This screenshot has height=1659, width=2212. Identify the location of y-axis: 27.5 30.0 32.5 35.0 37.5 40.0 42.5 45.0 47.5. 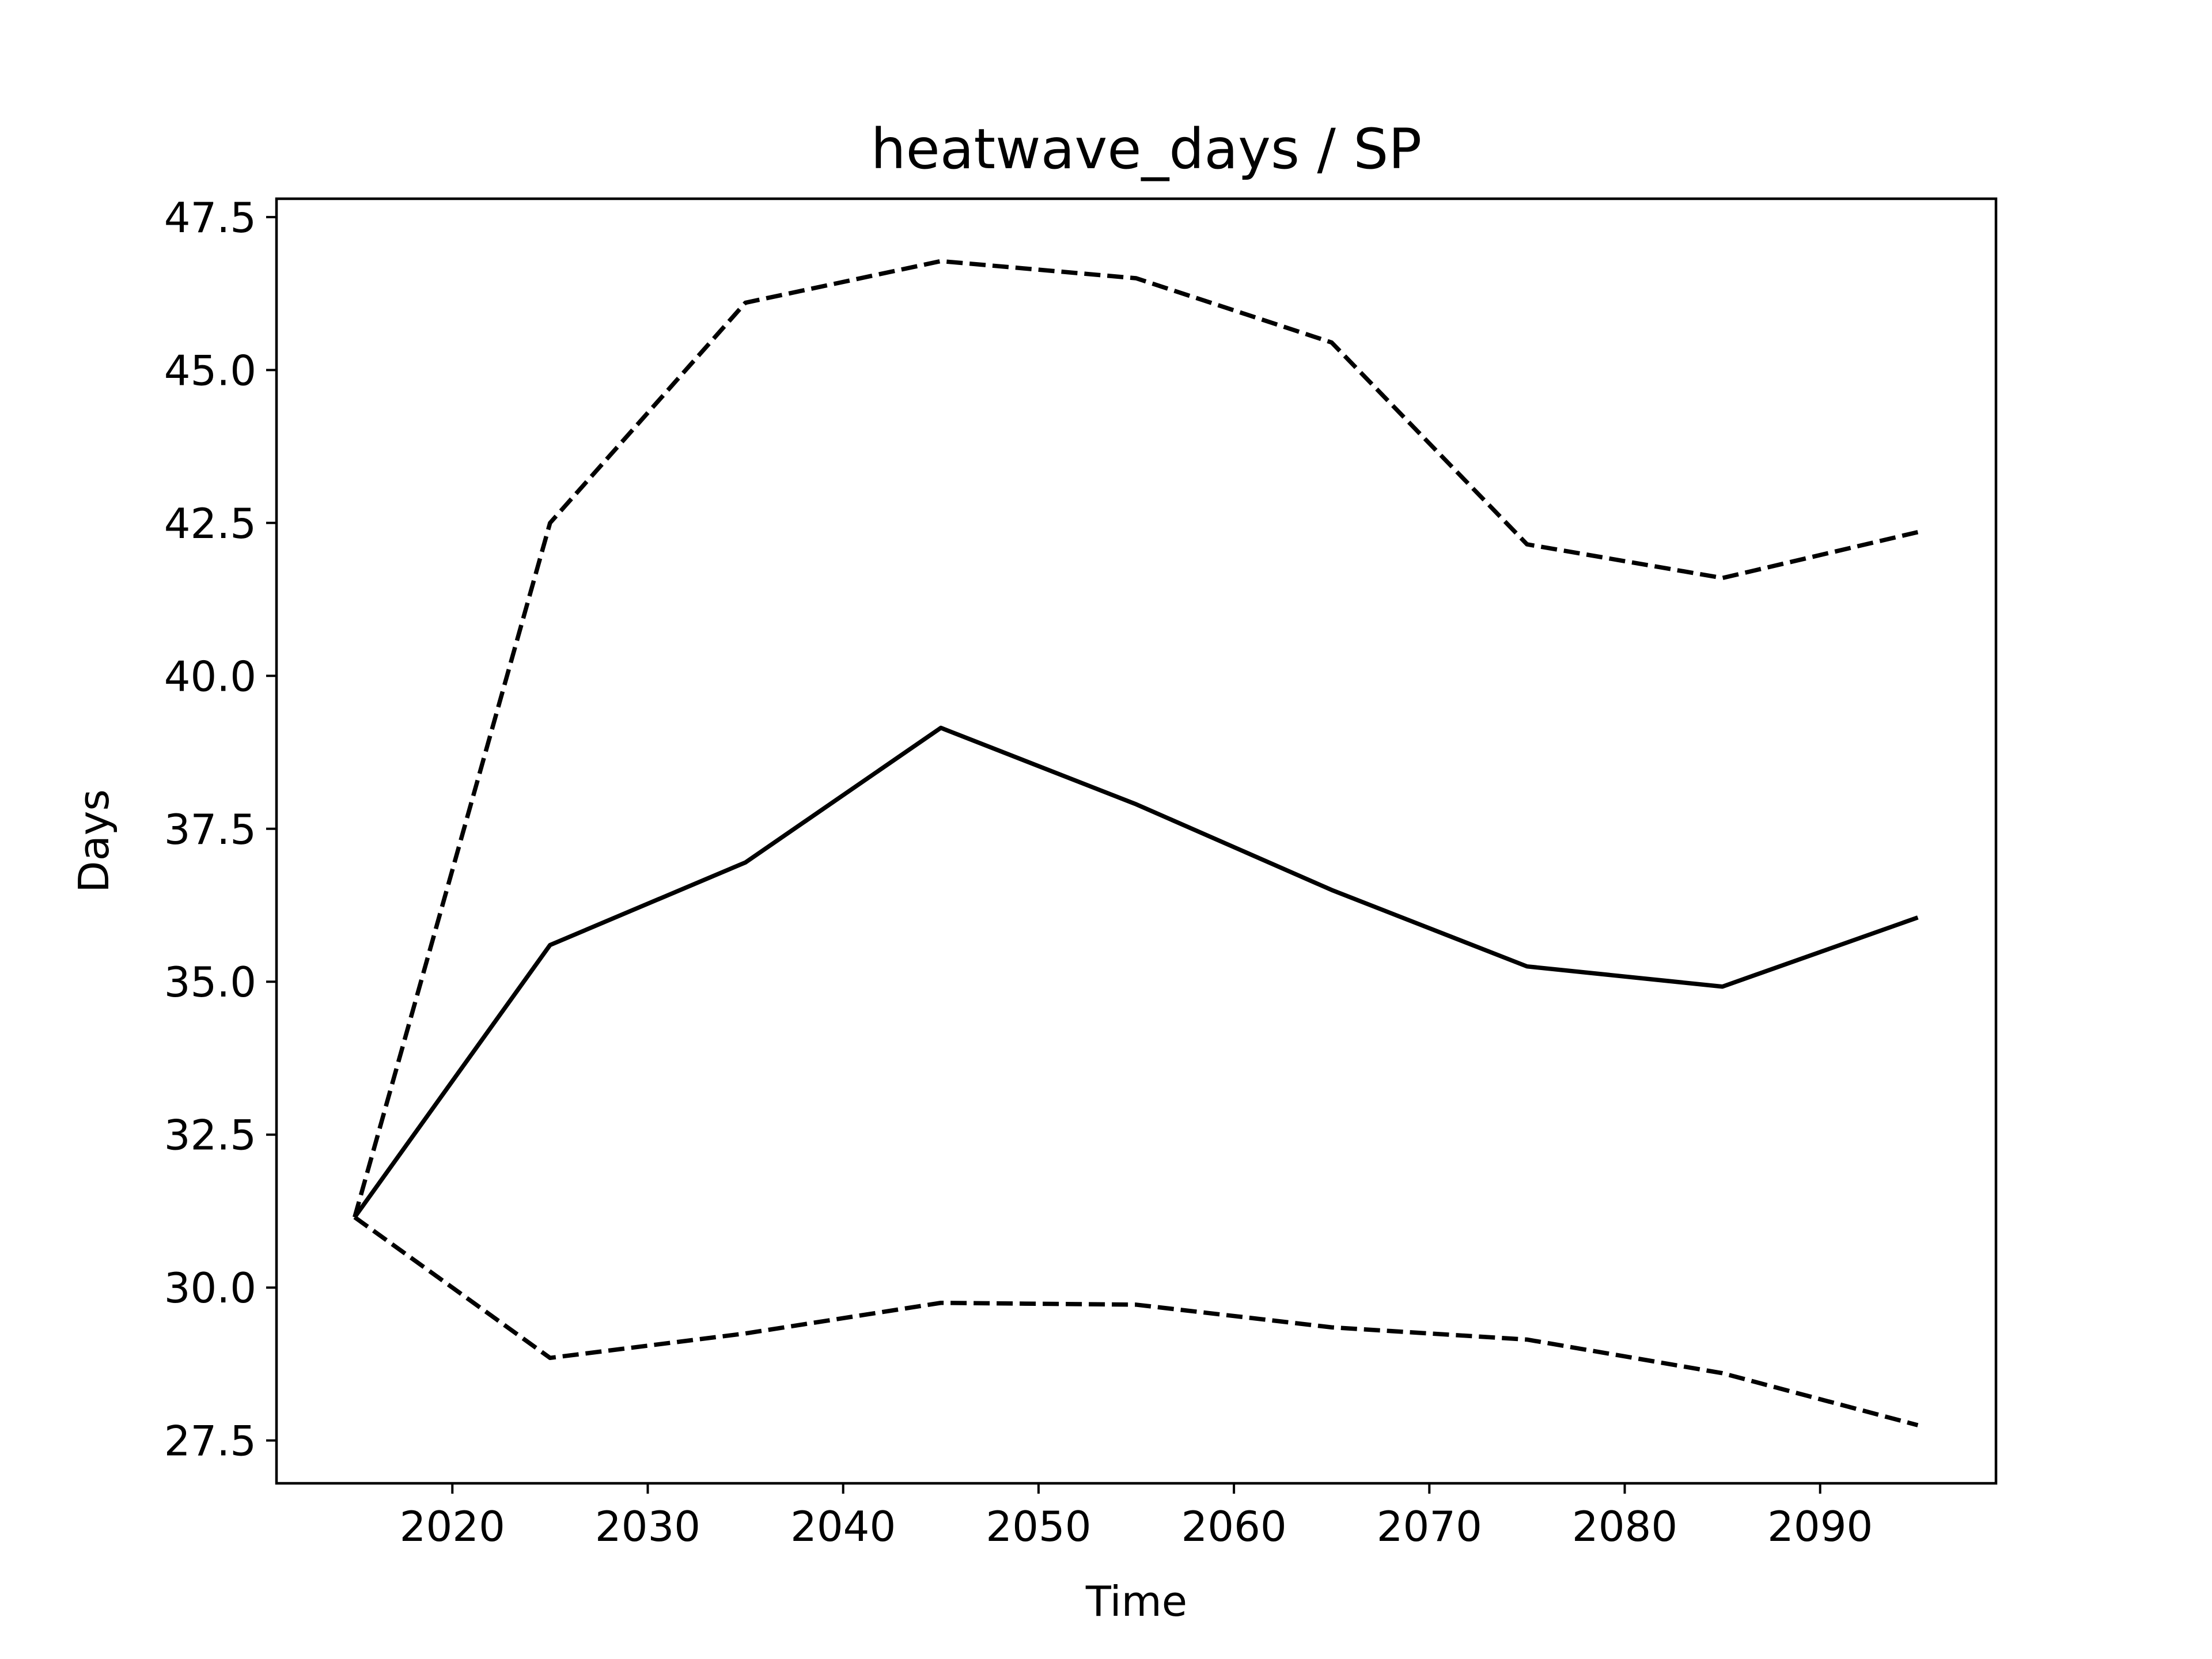
(220, 829).